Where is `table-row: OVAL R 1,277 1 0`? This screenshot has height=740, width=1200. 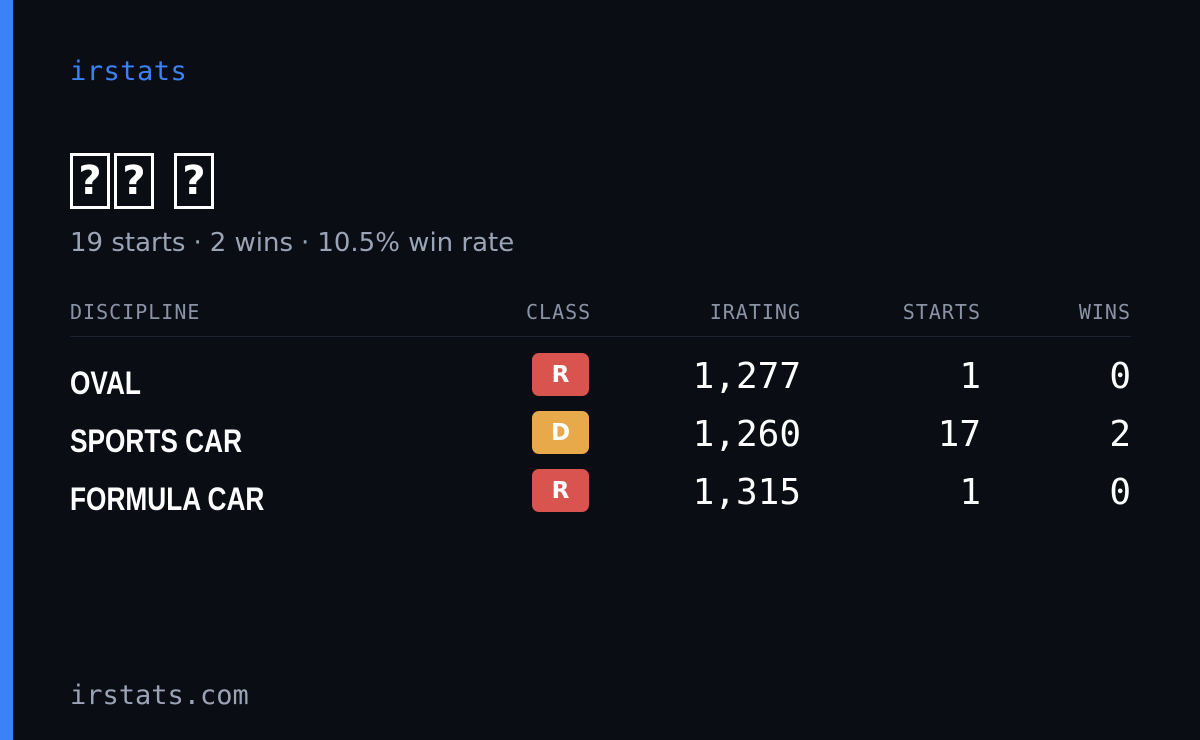
table-row: OVAL R 1,277 1 0 is located at coordinates (600, 382).